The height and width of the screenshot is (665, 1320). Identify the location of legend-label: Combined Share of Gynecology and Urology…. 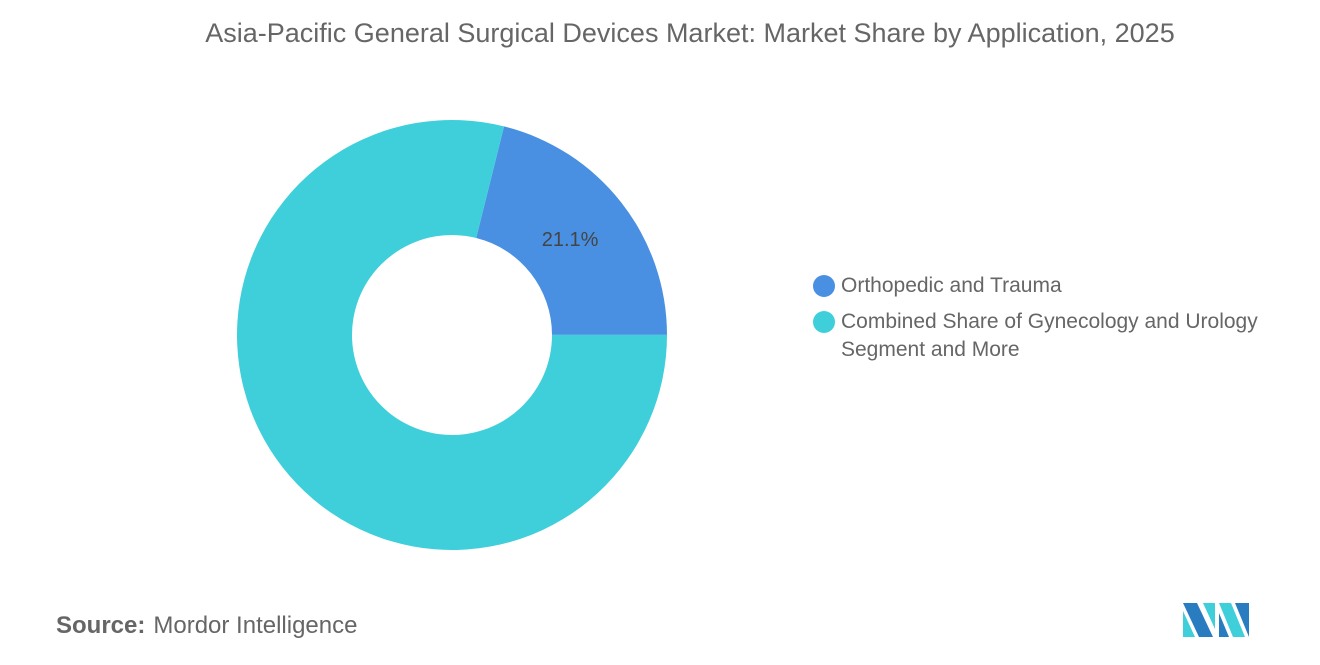
(1049, 335).